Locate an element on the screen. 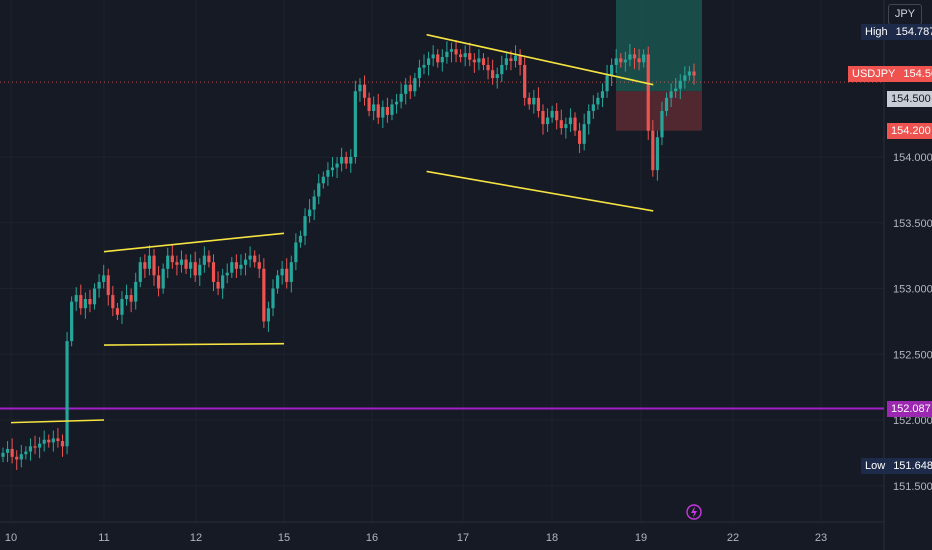  x-tick-label: 17 is located at coordinates (463, 538).